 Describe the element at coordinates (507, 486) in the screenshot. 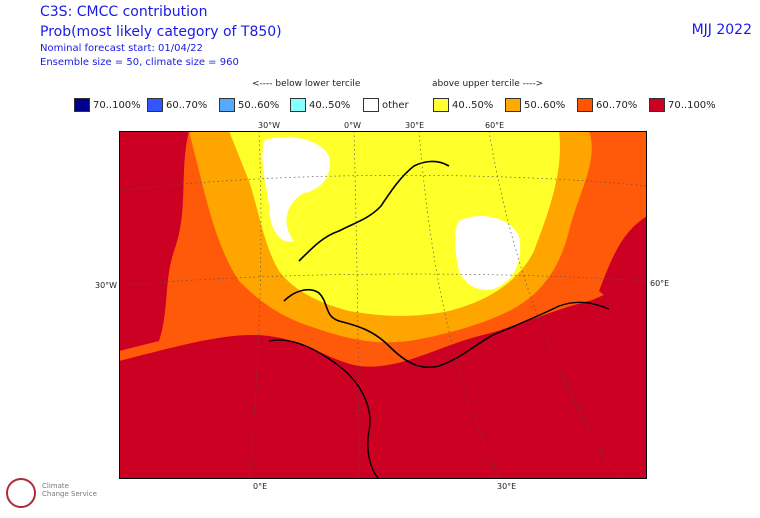

I see `grid-label-bottom: 30°E` at that location.